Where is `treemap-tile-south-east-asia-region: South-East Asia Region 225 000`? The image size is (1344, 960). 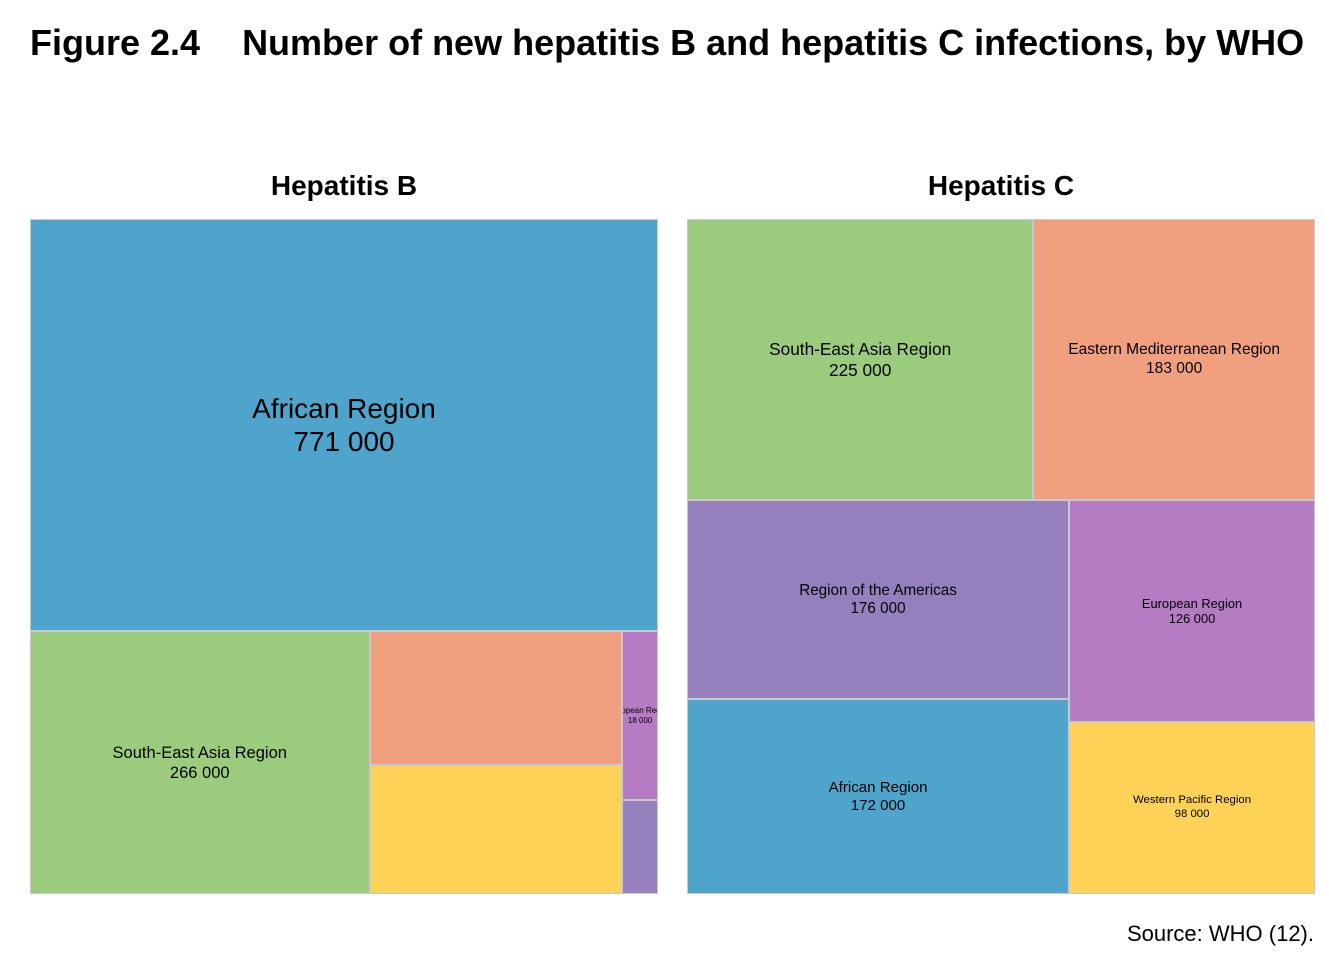
treemap-tile-south-east-asia-region: South-East Asia Region 225 000 is located at coordinates (860, 360).